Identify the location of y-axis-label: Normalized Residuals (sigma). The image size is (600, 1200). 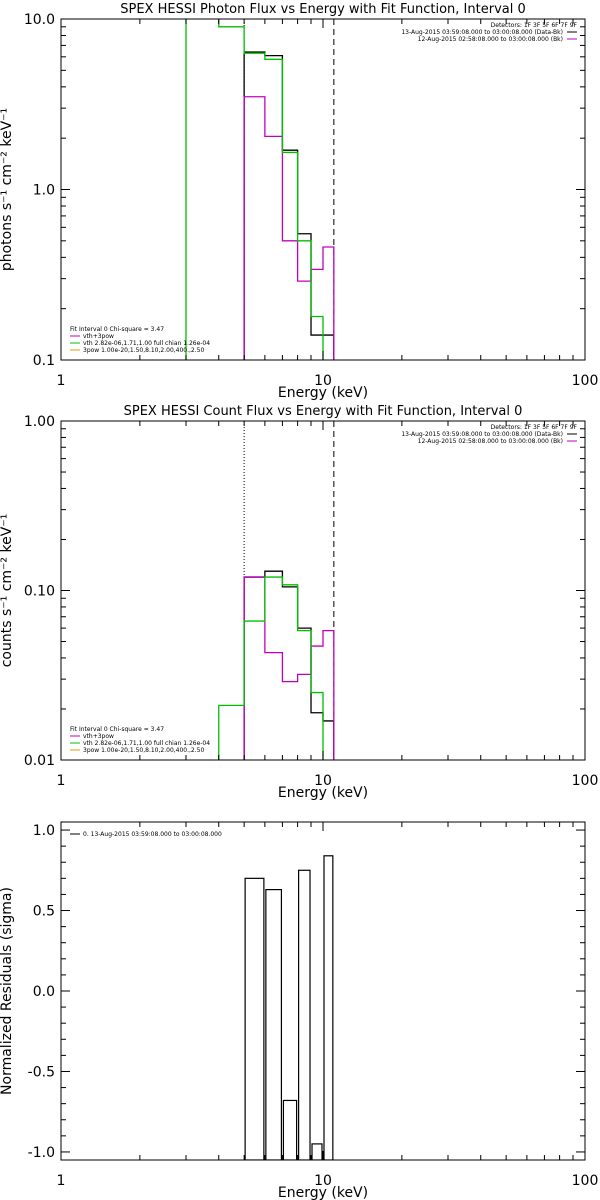
(7, 991).